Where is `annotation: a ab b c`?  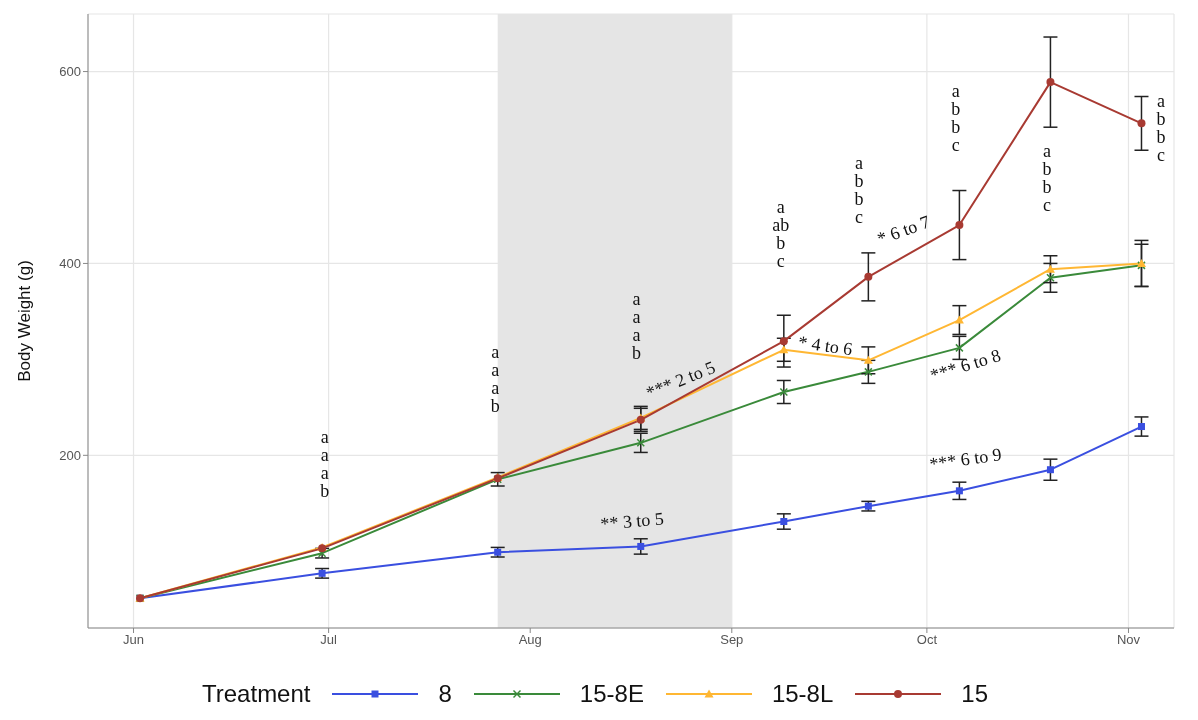
annotation: a ab b c is located at coordinates (781, 233).